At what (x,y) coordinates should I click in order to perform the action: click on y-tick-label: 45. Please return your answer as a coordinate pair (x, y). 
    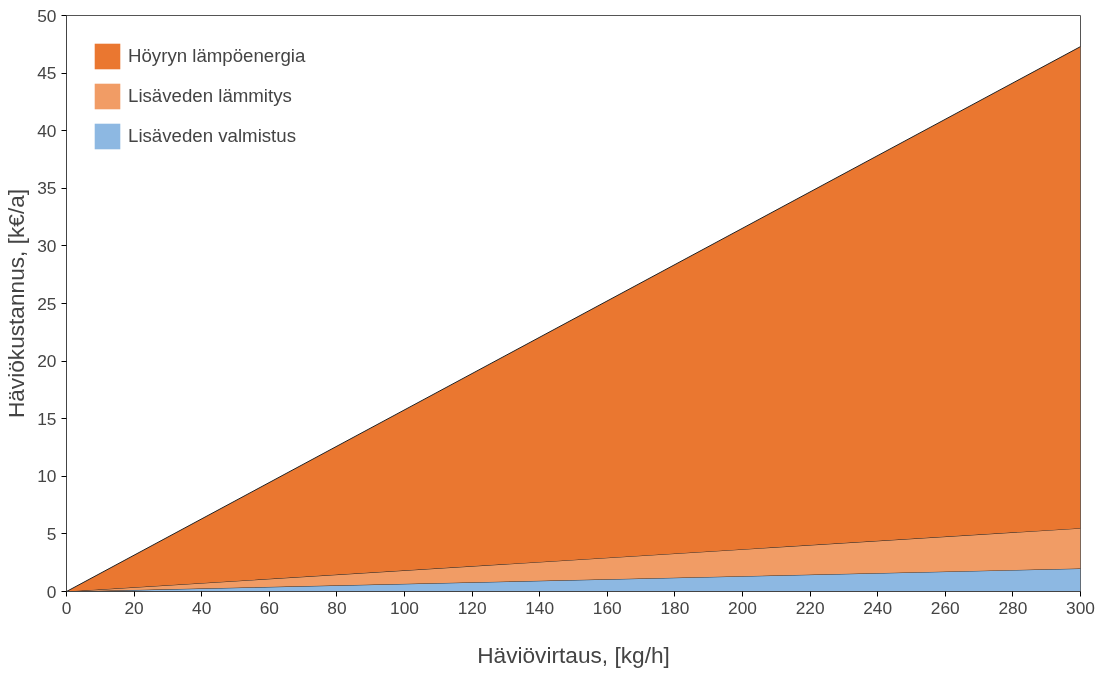
    Looking at the image, I should click on (47, 73).